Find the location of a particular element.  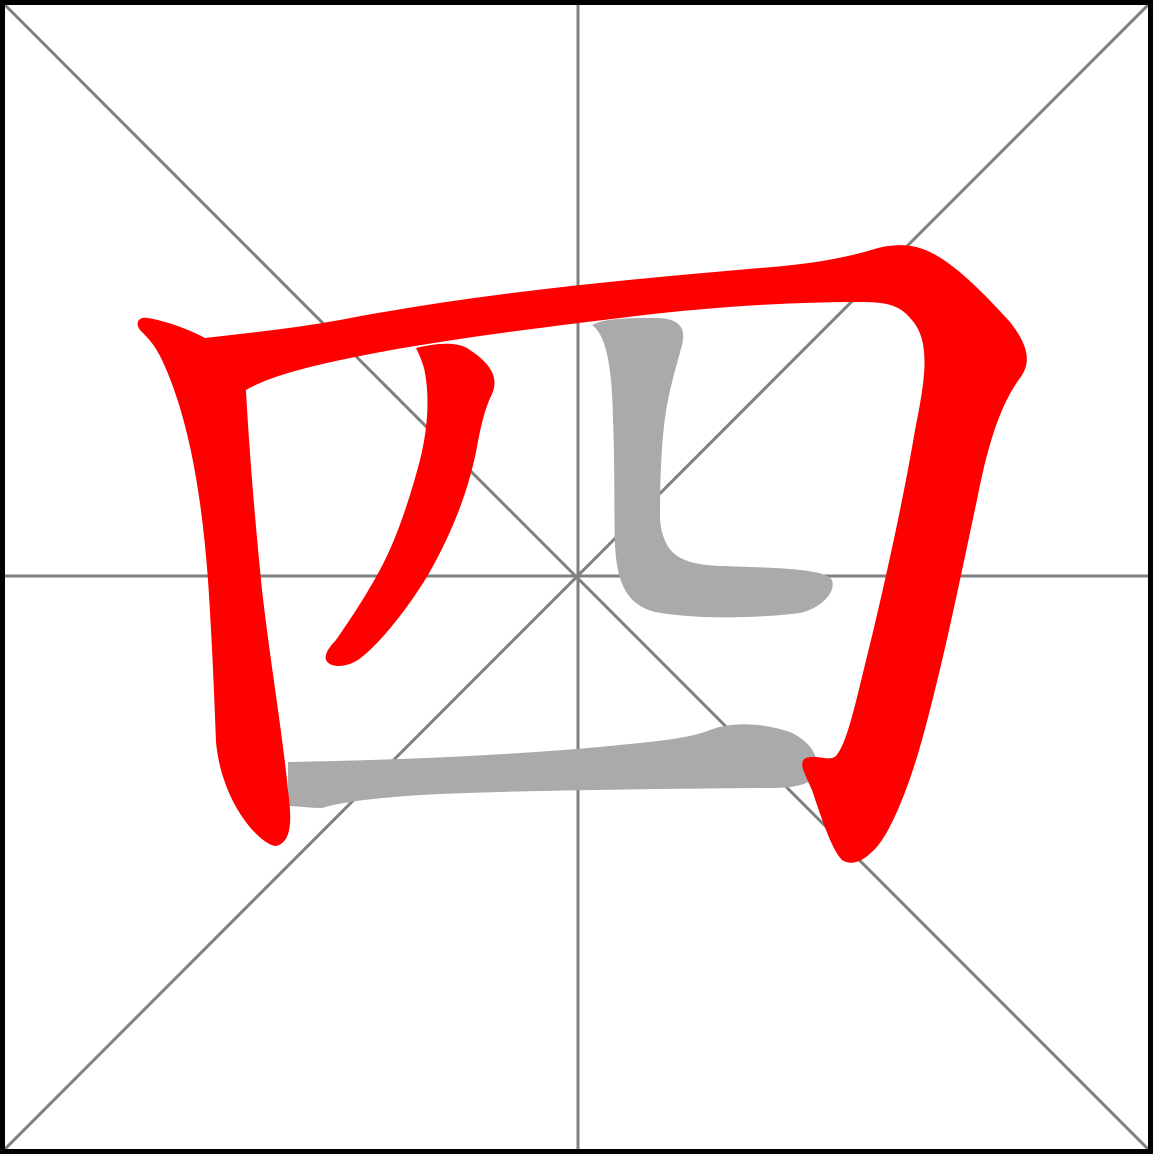

stroke-4-vertical-bend is located at coordinates (712, 468).